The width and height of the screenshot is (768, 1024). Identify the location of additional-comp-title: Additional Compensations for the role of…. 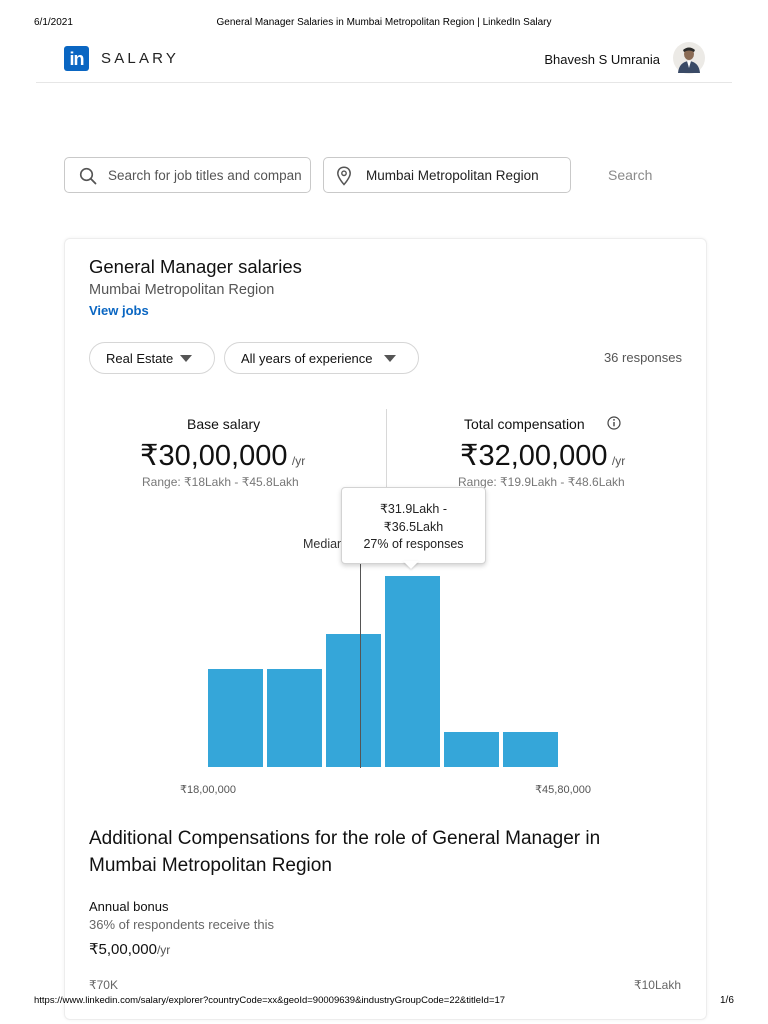
(345, 852).